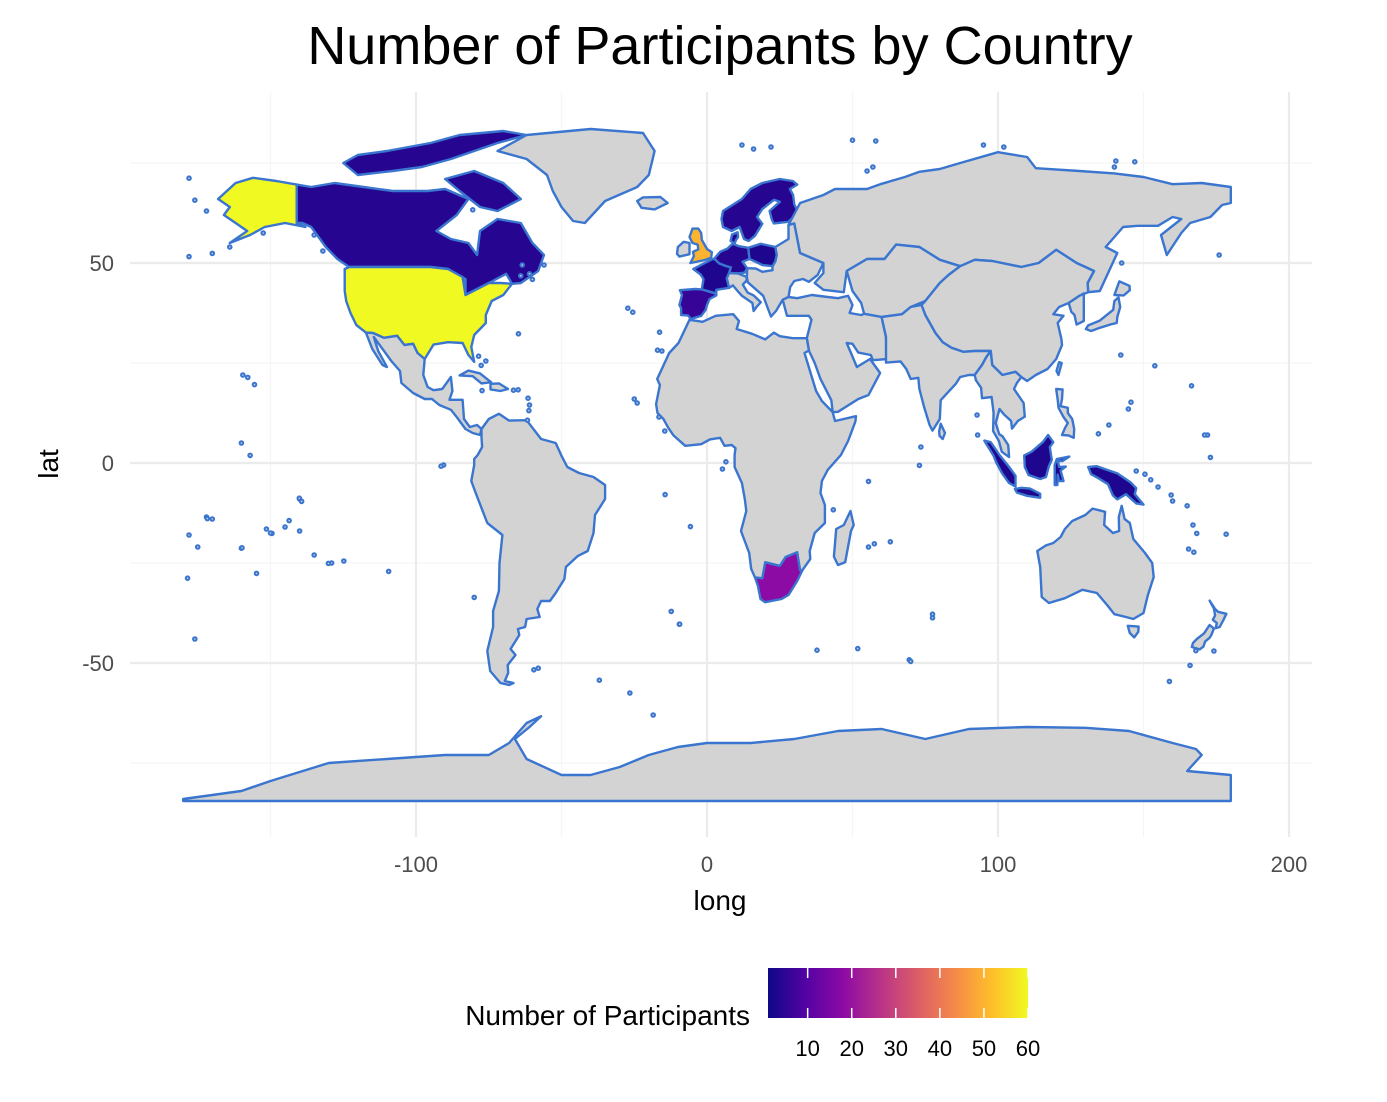 This screenshot has width=1387, height=1102. Describe the element at coordinates (482, 191) in the screenshot. I see `region-baffin-island` at that location.